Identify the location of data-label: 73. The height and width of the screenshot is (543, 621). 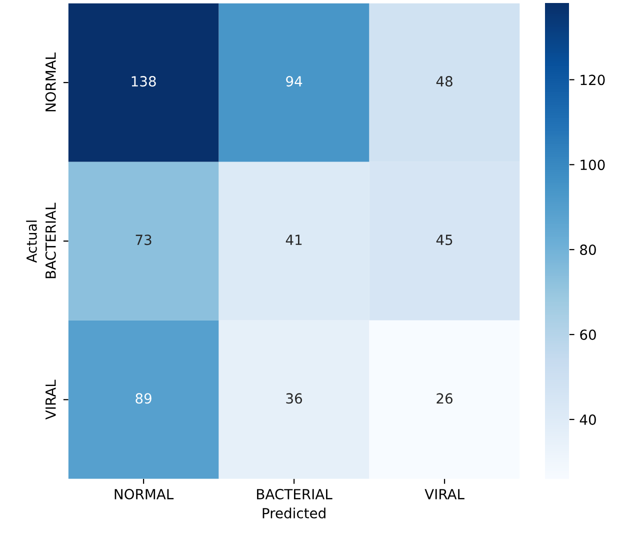
(144, 240).